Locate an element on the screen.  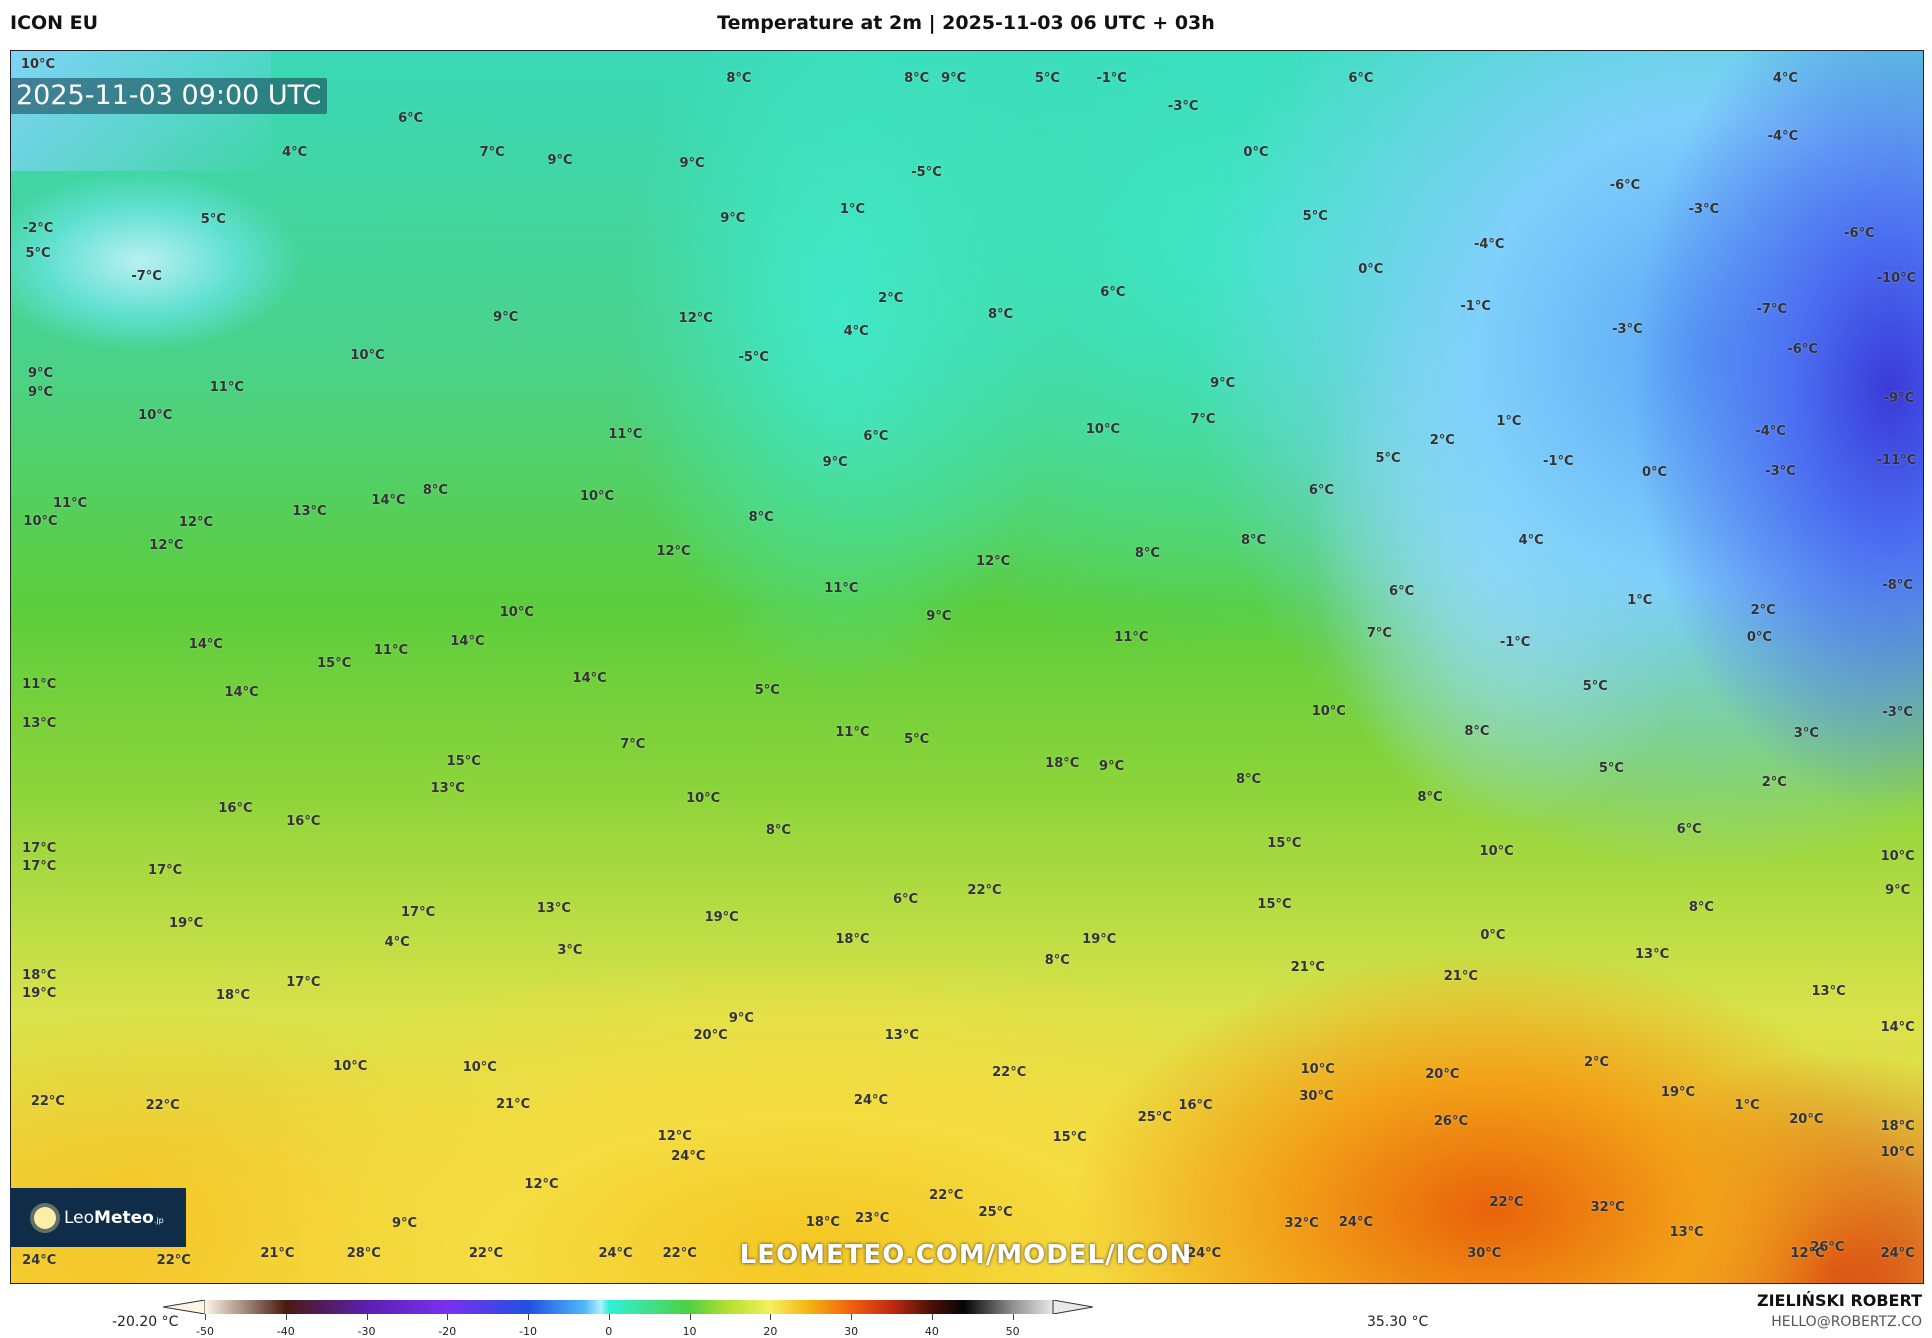
temperature-label: 2°C is located at coordinates (1763, 610).